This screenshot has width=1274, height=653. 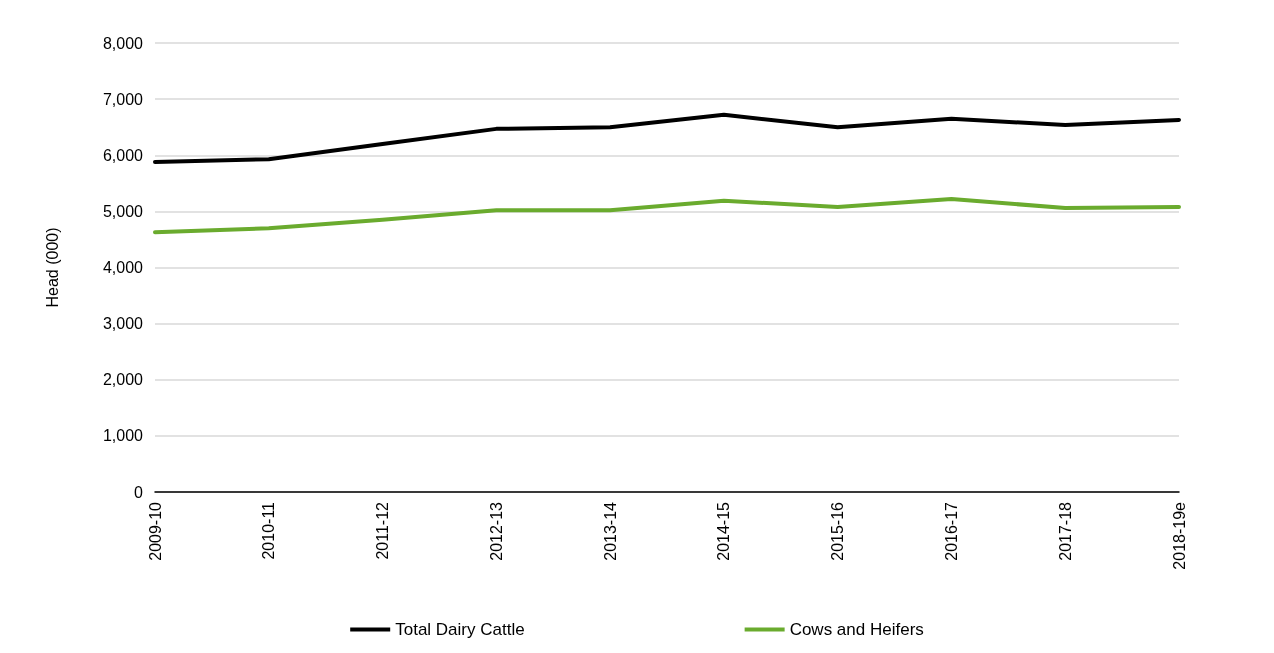 I want to click on y-tick-label: 7,000, so click(x=123, y=99).